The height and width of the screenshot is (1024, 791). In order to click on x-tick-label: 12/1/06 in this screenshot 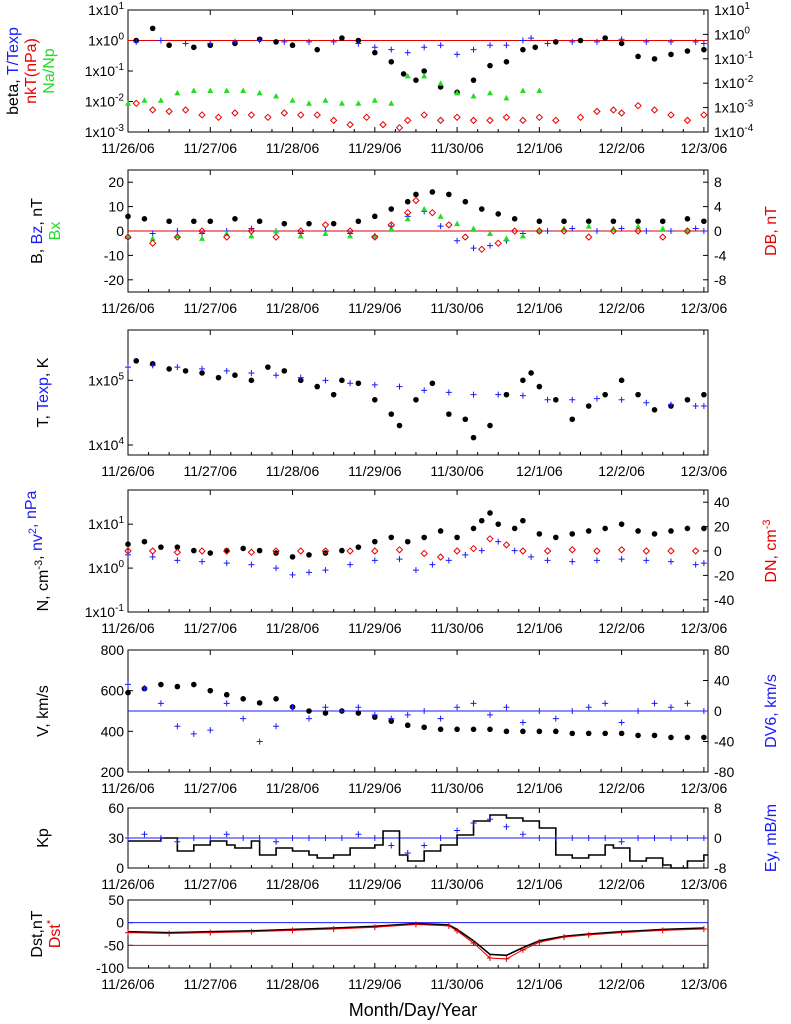, I will do `click(539, 148)`.